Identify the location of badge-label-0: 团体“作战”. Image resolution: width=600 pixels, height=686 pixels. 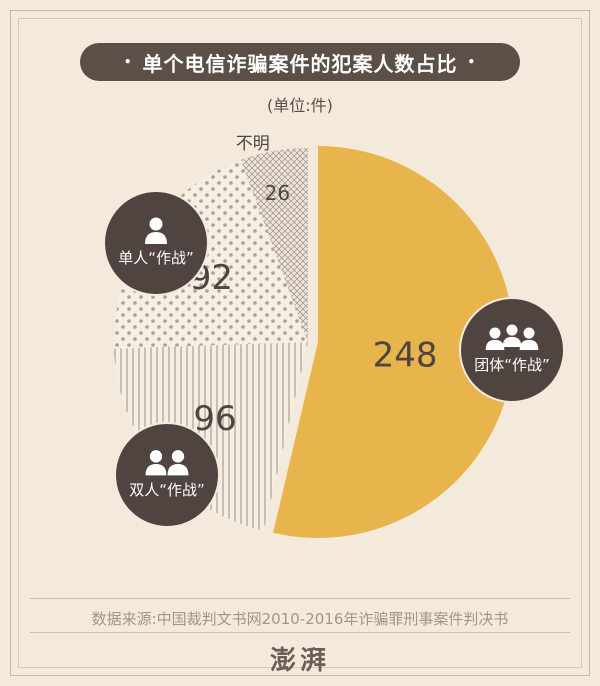
(512, 365).